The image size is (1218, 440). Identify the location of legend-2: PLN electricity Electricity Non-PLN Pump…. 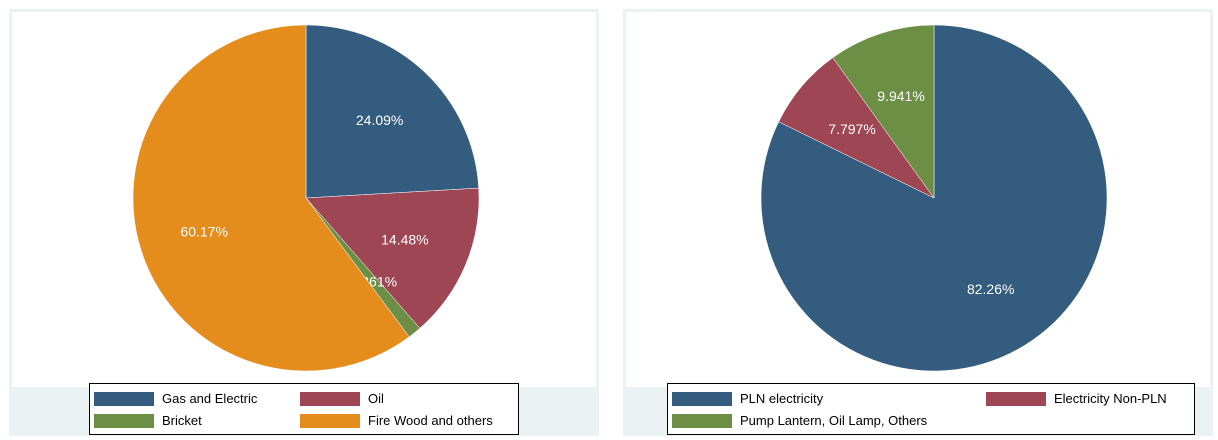
(931, 409).